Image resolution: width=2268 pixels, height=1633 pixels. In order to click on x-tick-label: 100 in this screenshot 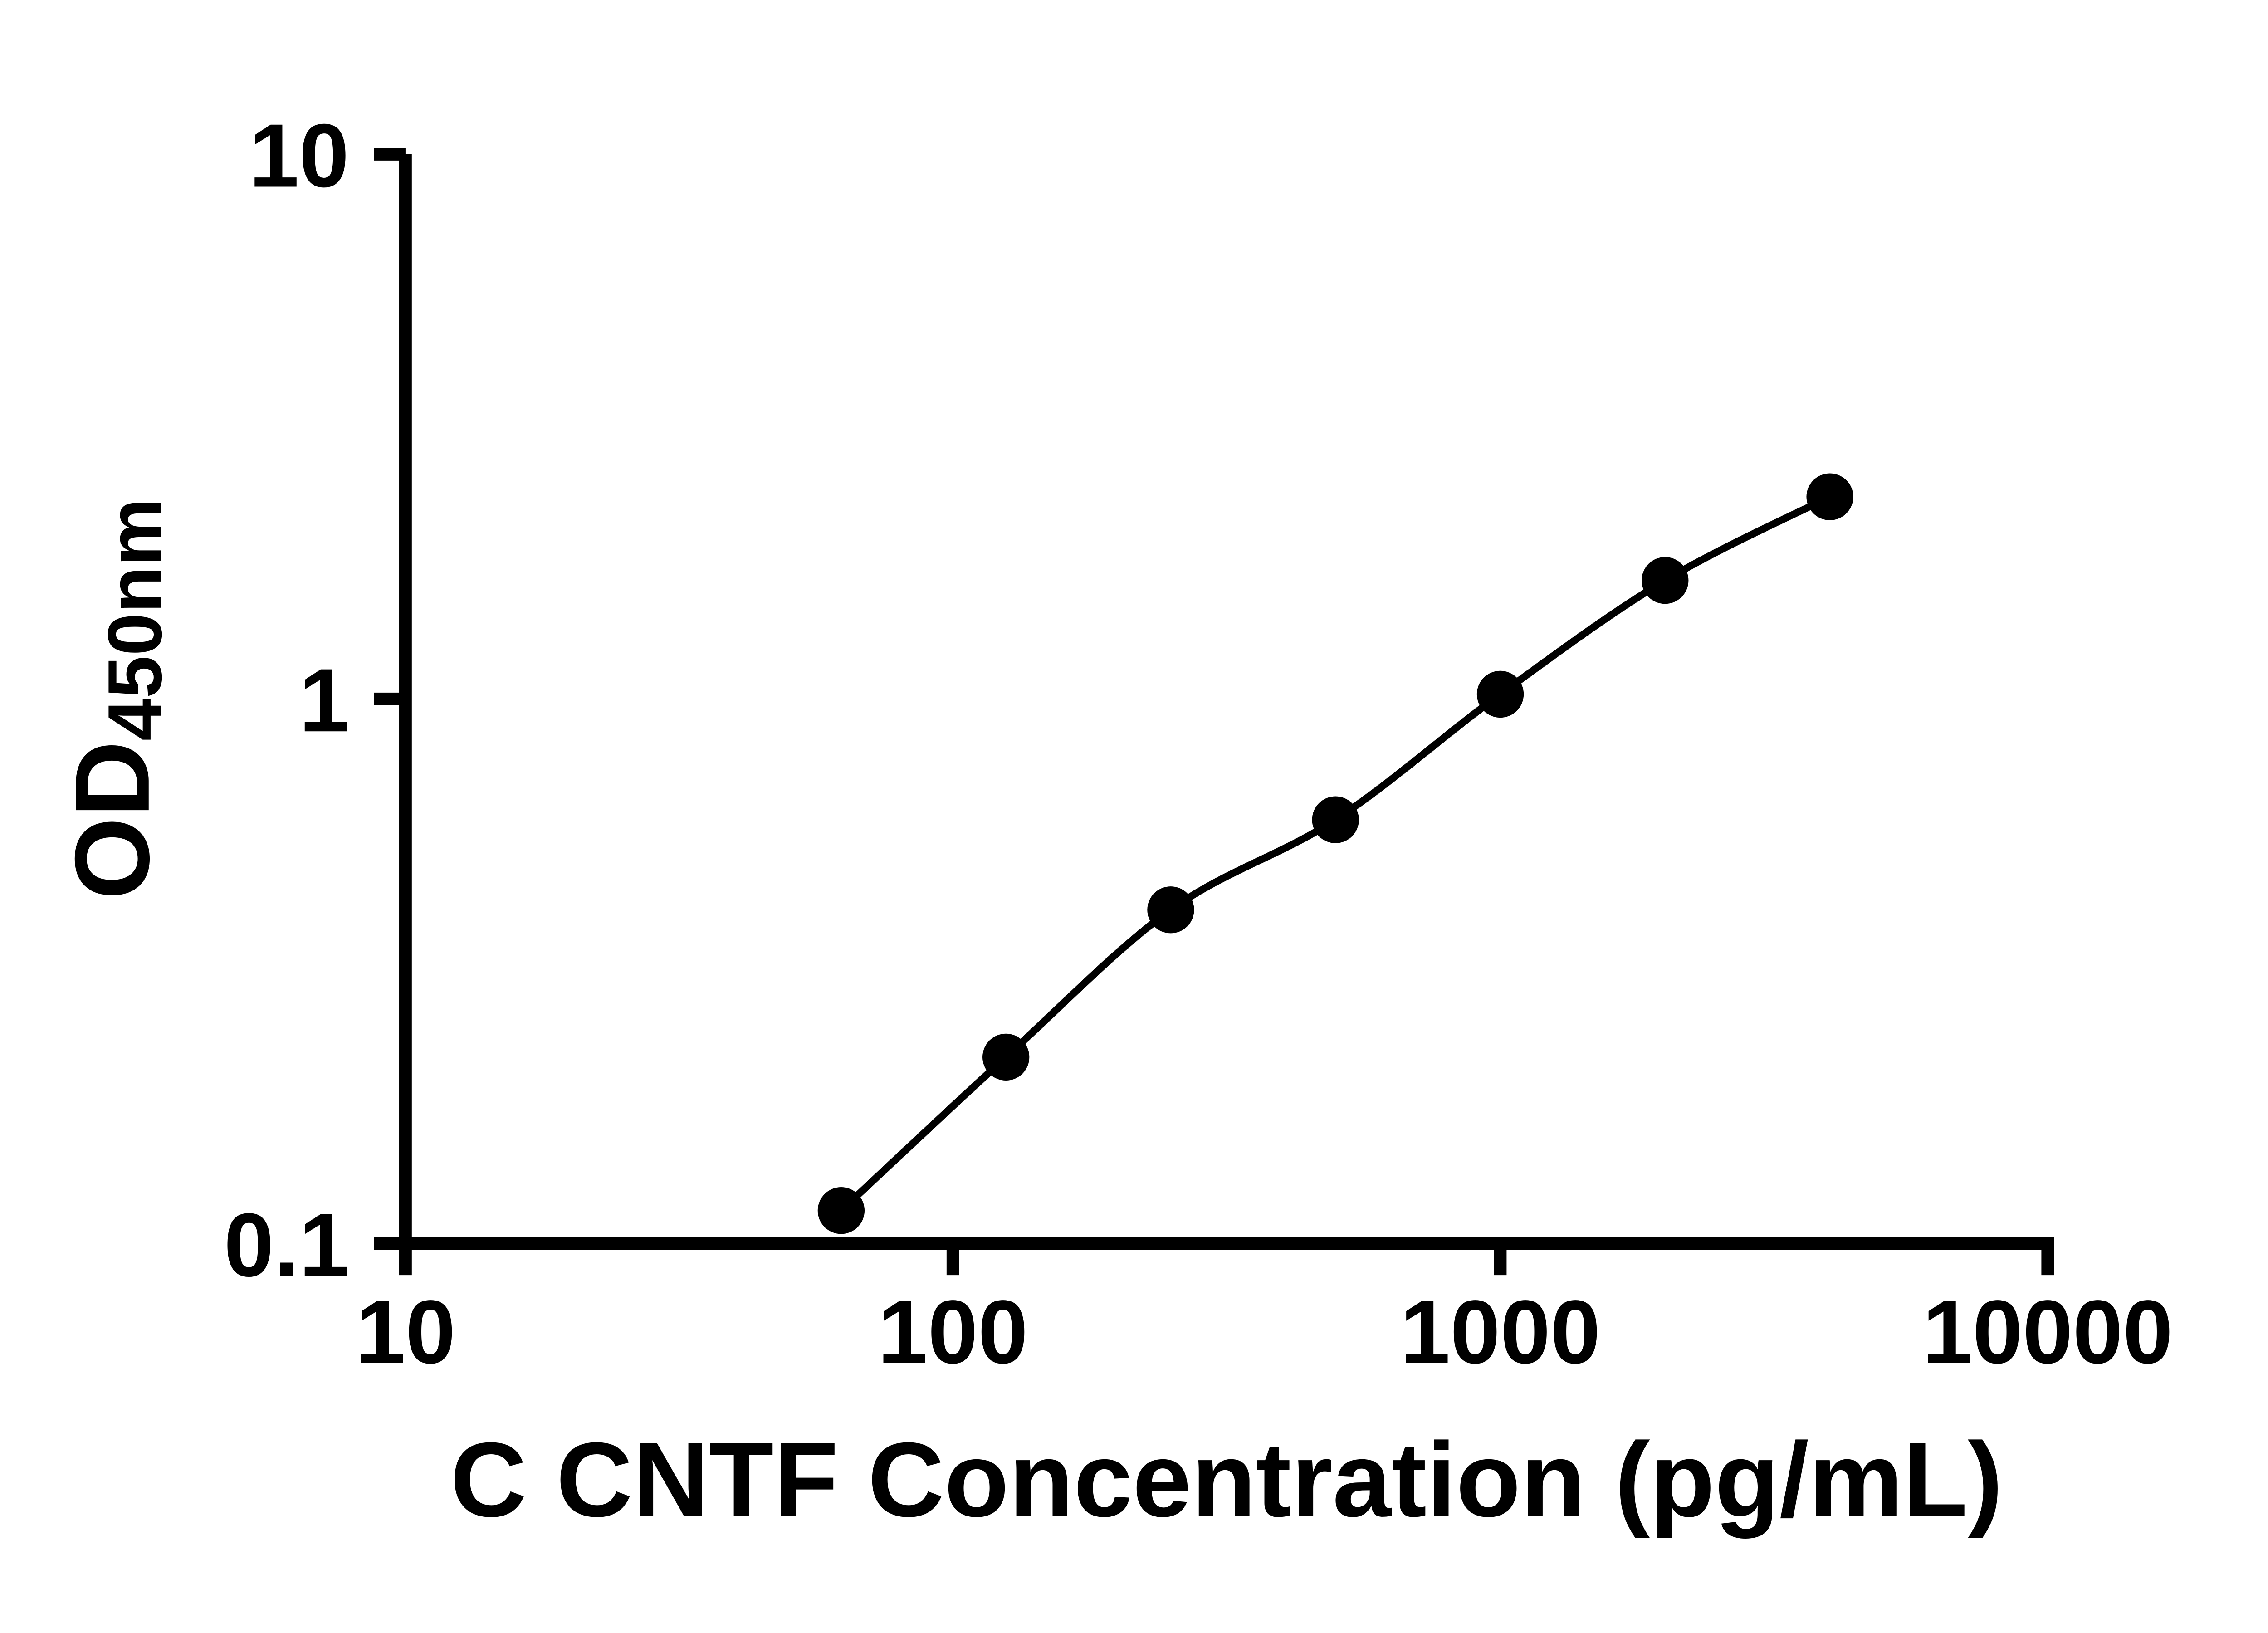, I will do `click(953, 1332)`.